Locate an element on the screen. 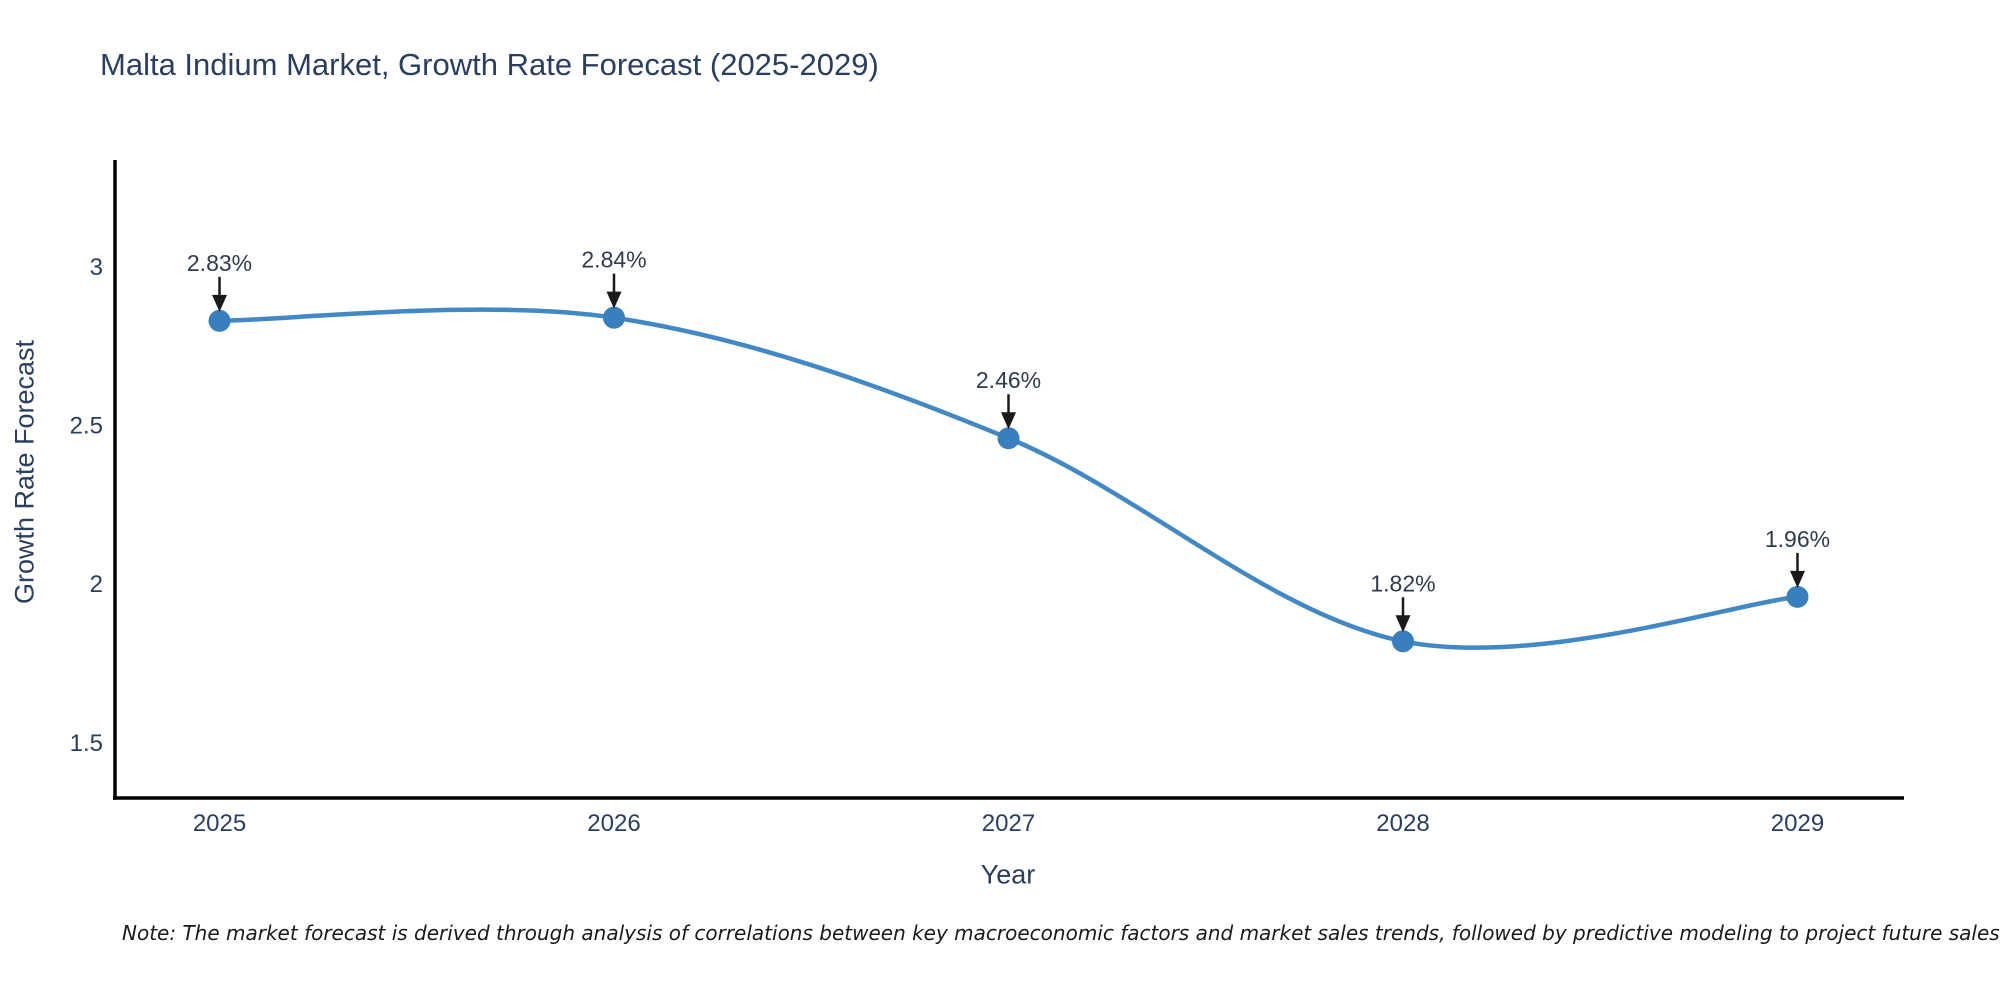 Image resolution: width=2000 pixels, height=1000 pixels. y-tick-label: 2.5 is located at coordinates (86, 426).